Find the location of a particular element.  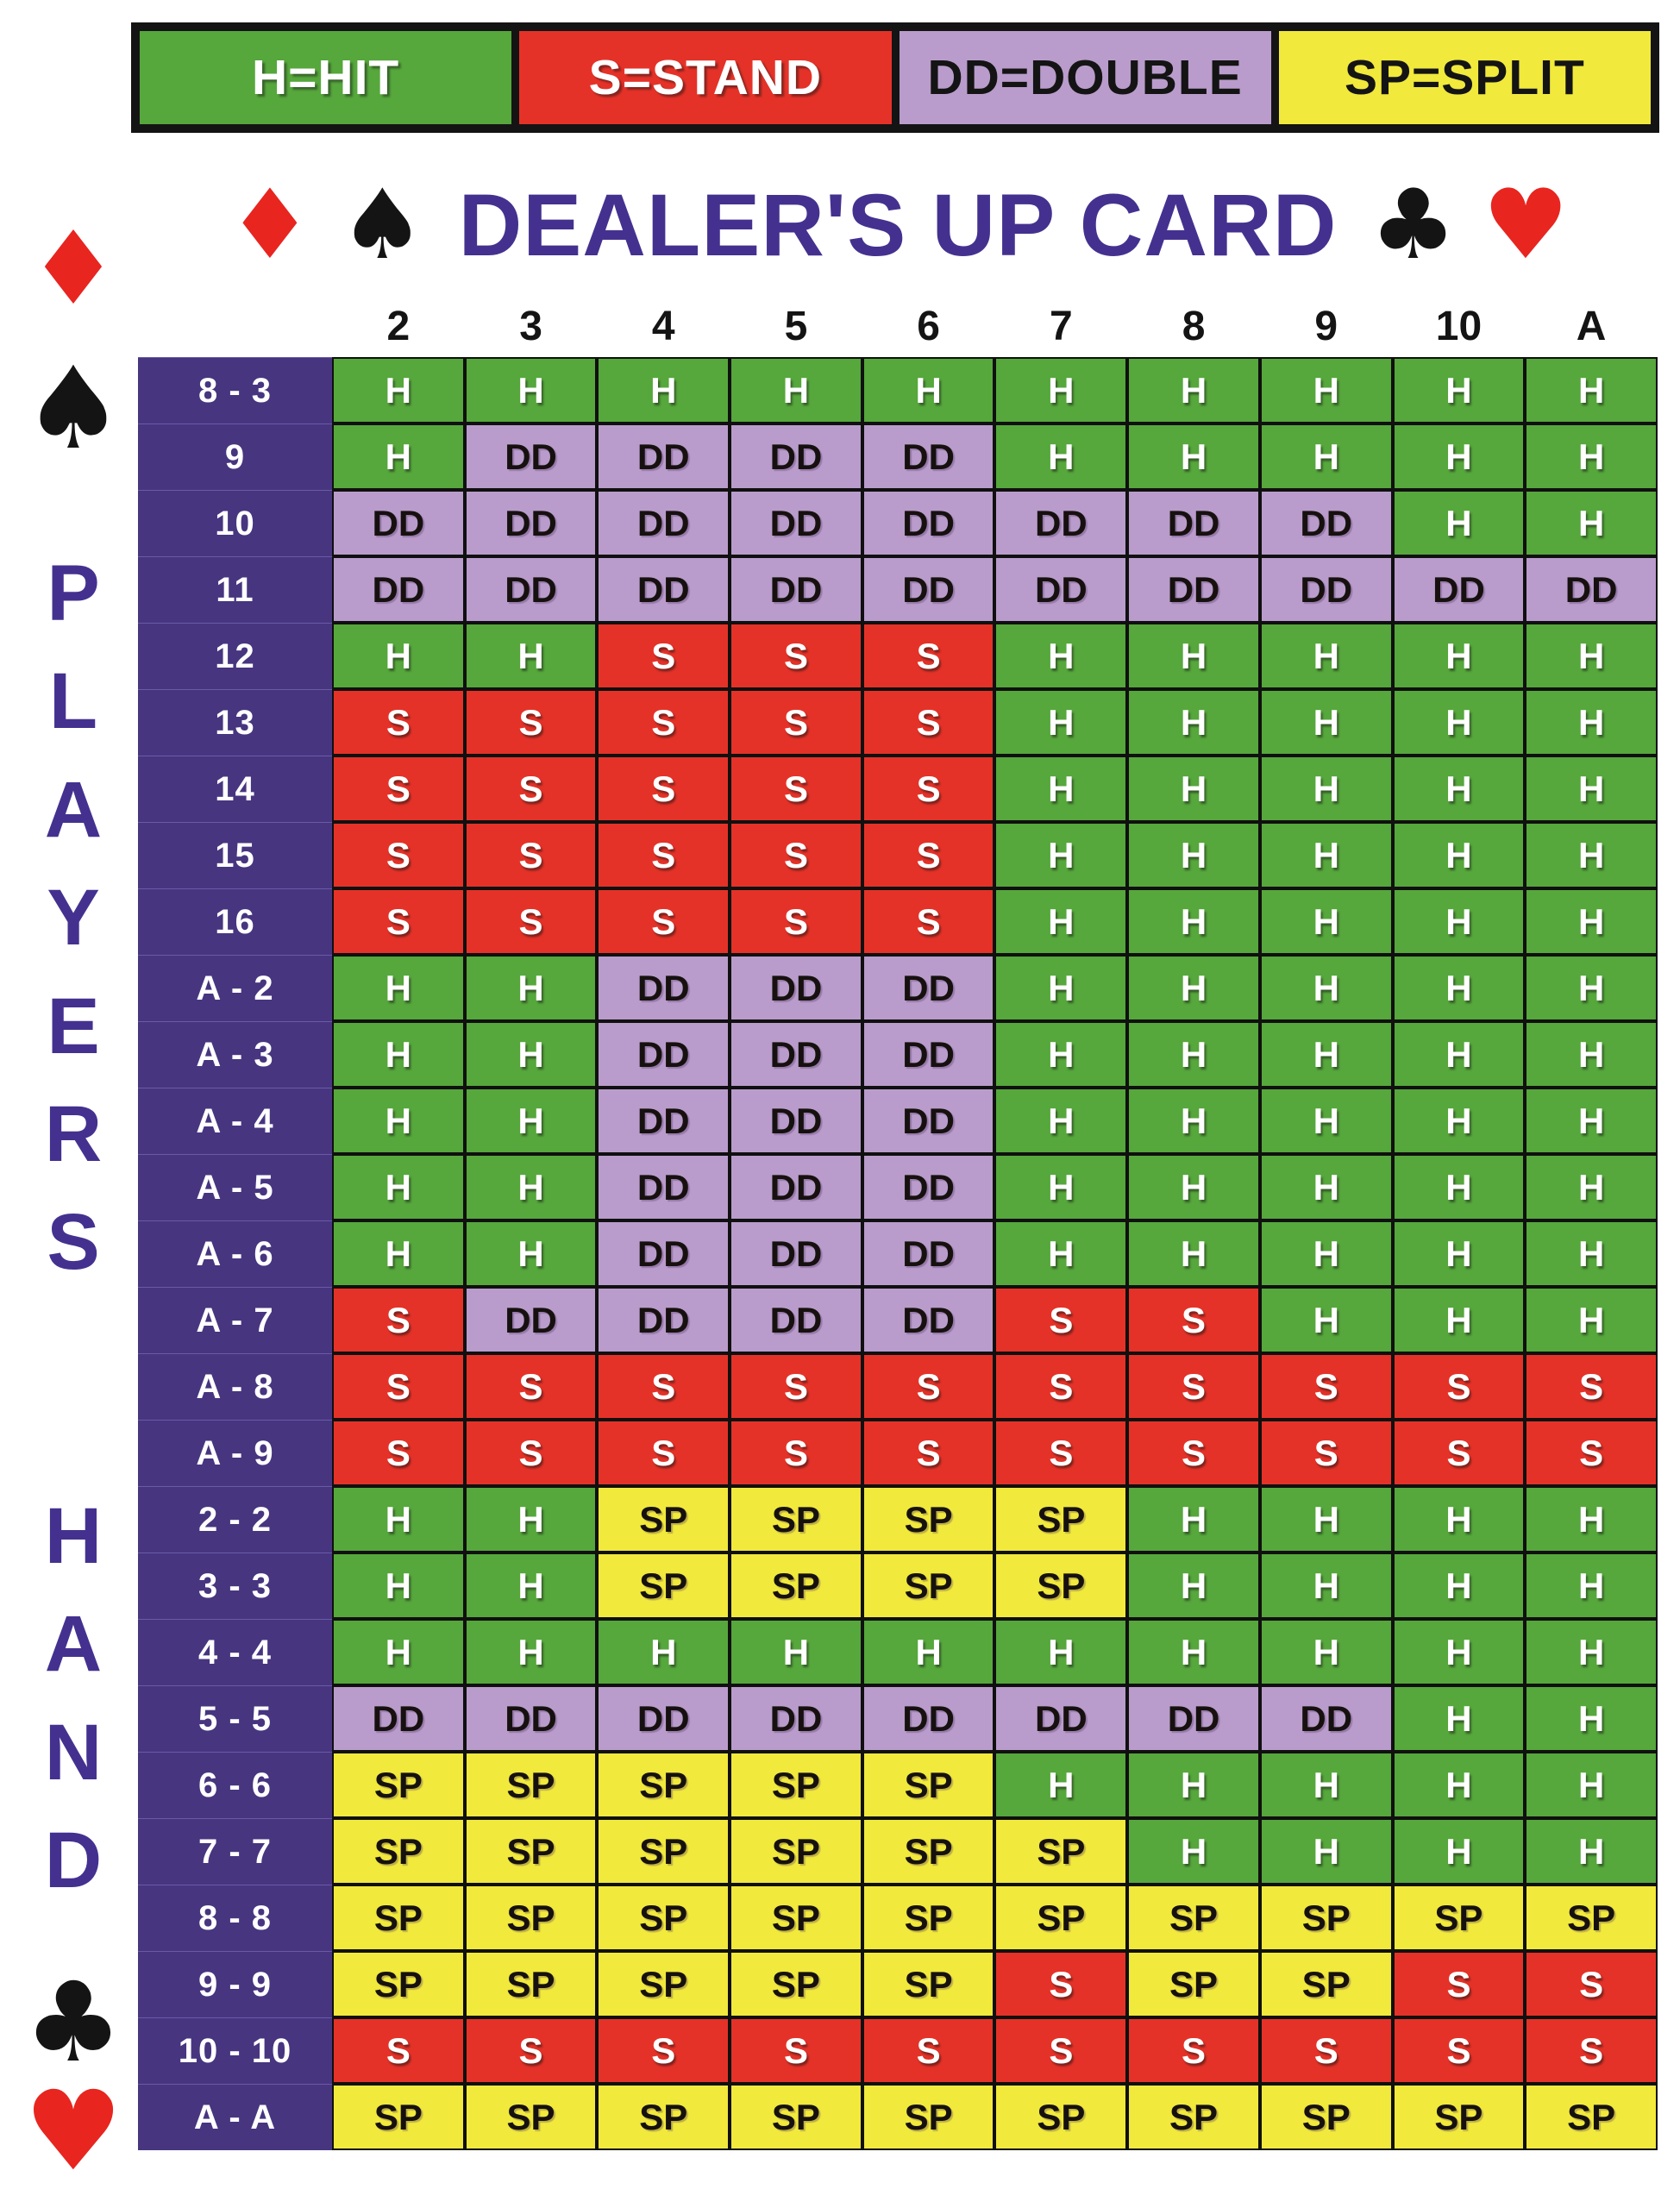

legend: H=HIT S=STAND DD=DOUBLE SP=SPLIT is located at coordinates (895, 78).